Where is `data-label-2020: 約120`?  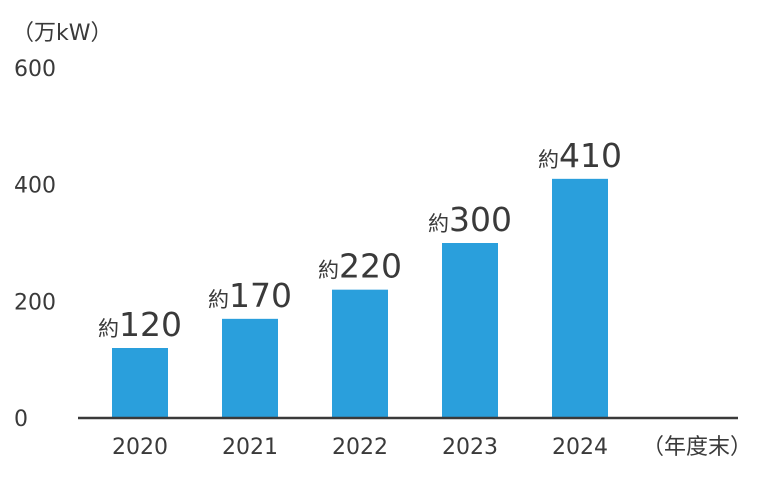 data-label-2020: 約120 is located at coordinates (140, 324).